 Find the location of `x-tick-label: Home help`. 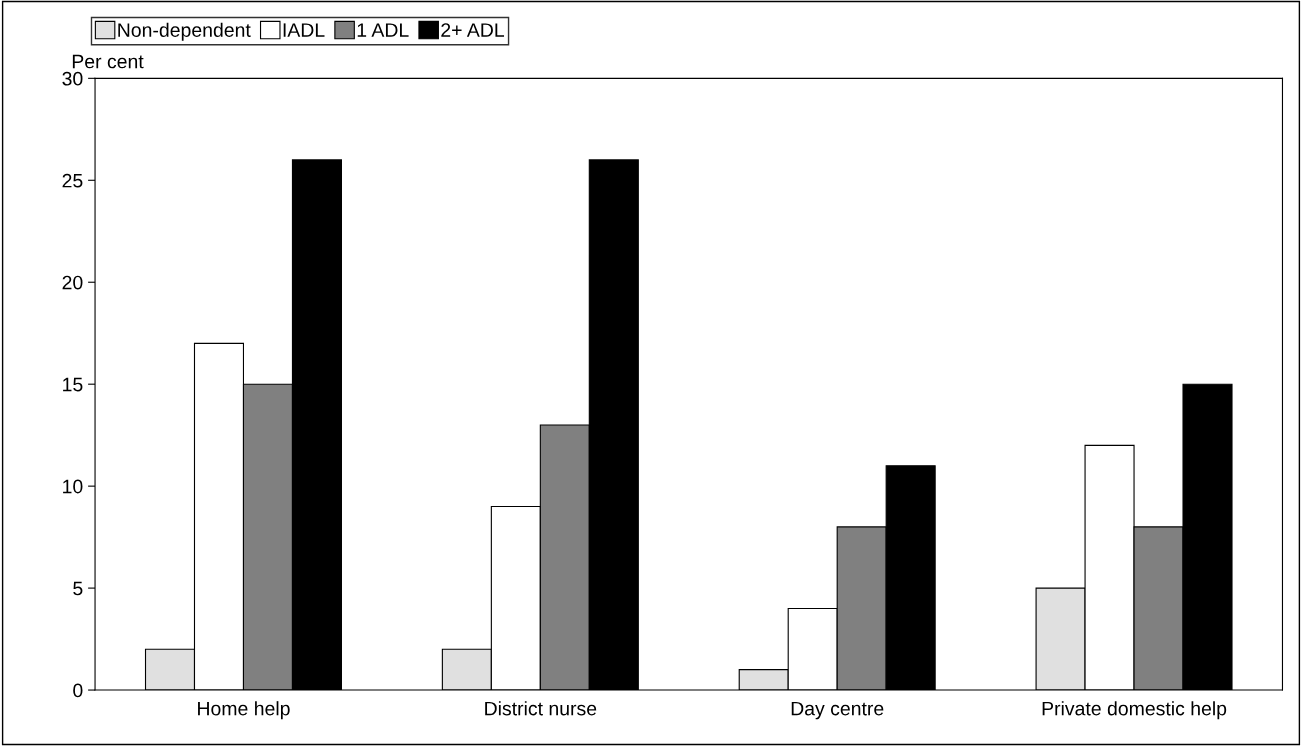

x-tick-label: Home help is located at coordinates (244, 710).